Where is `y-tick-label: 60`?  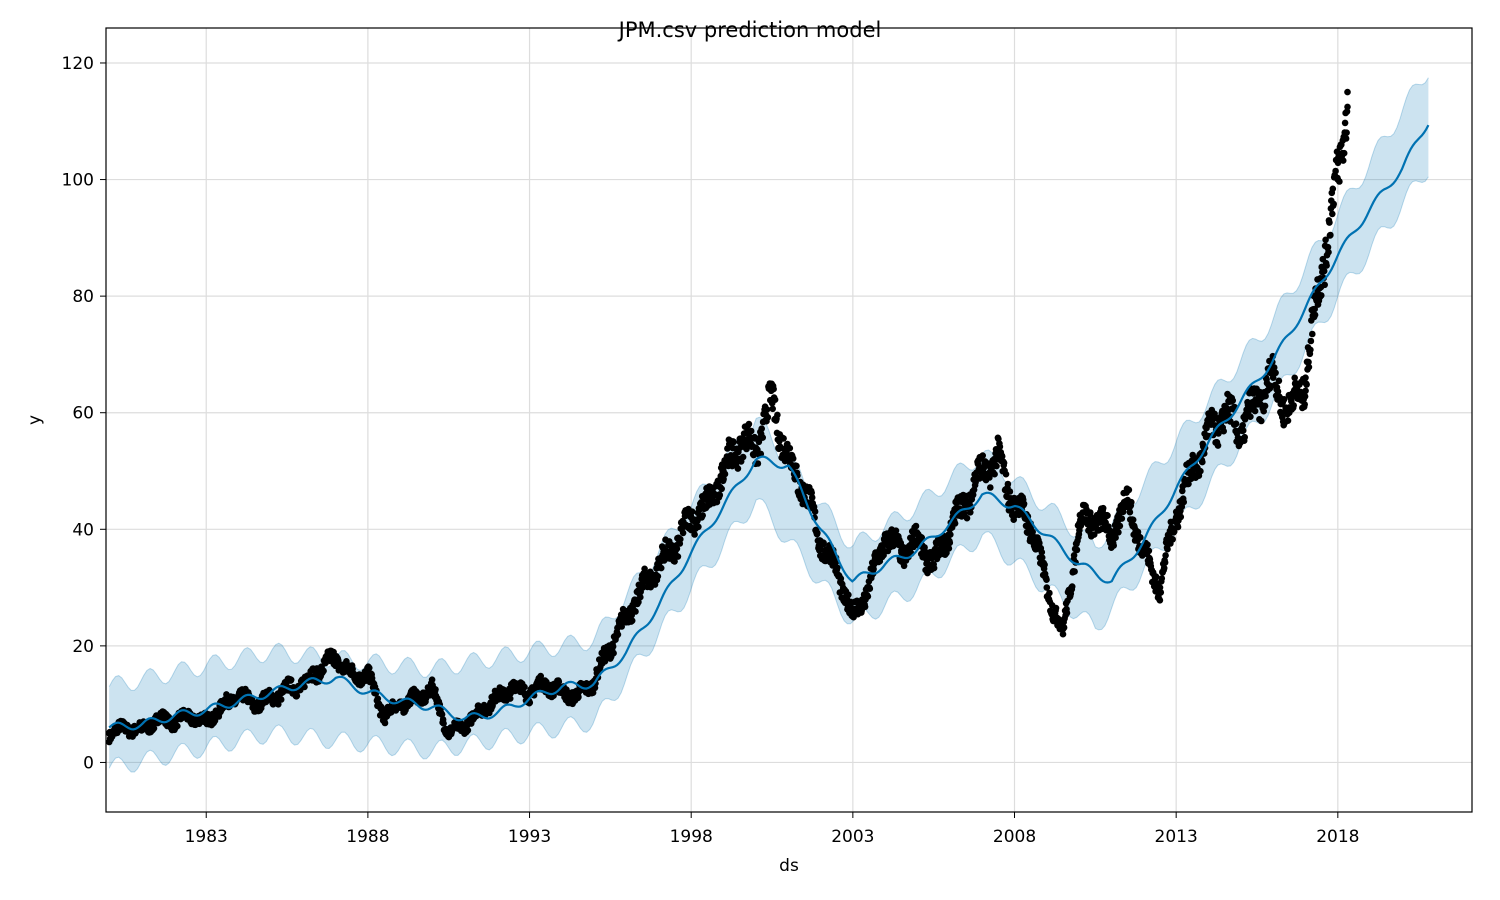
y-tick-label: 60 is located at coordinates (83, 414).